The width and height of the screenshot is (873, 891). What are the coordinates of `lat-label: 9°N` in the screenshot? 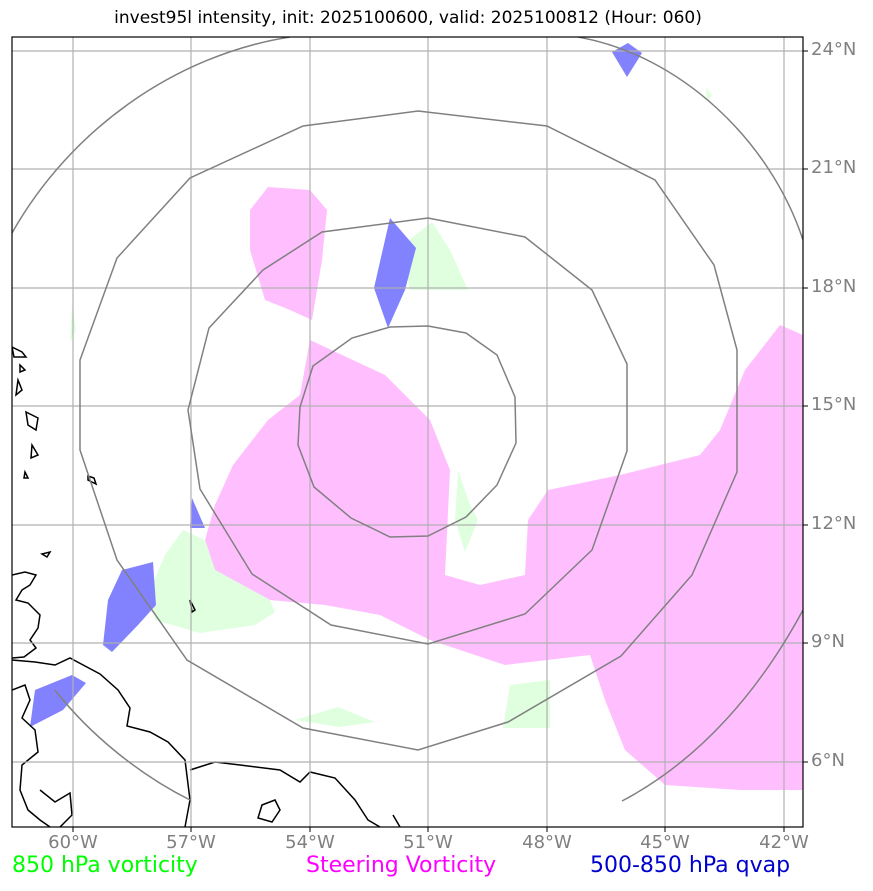 It's located at (828, 641).